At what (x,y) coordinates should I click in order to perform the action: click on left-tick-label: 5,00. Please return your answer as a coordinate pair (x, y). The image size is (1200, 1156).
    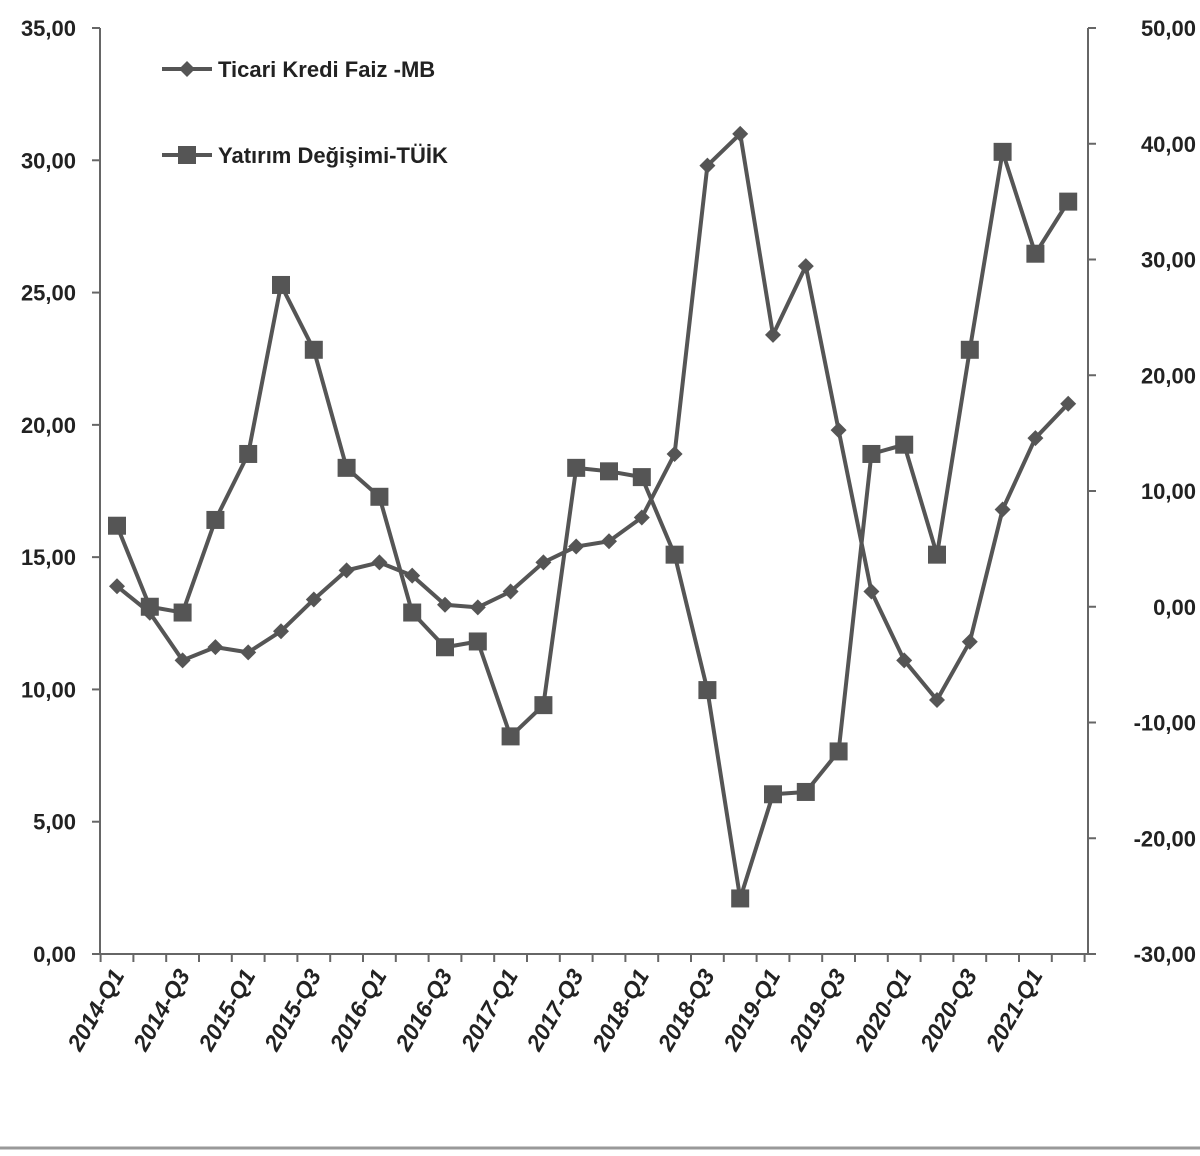
    Looking at the image, I should click on (54, 822).